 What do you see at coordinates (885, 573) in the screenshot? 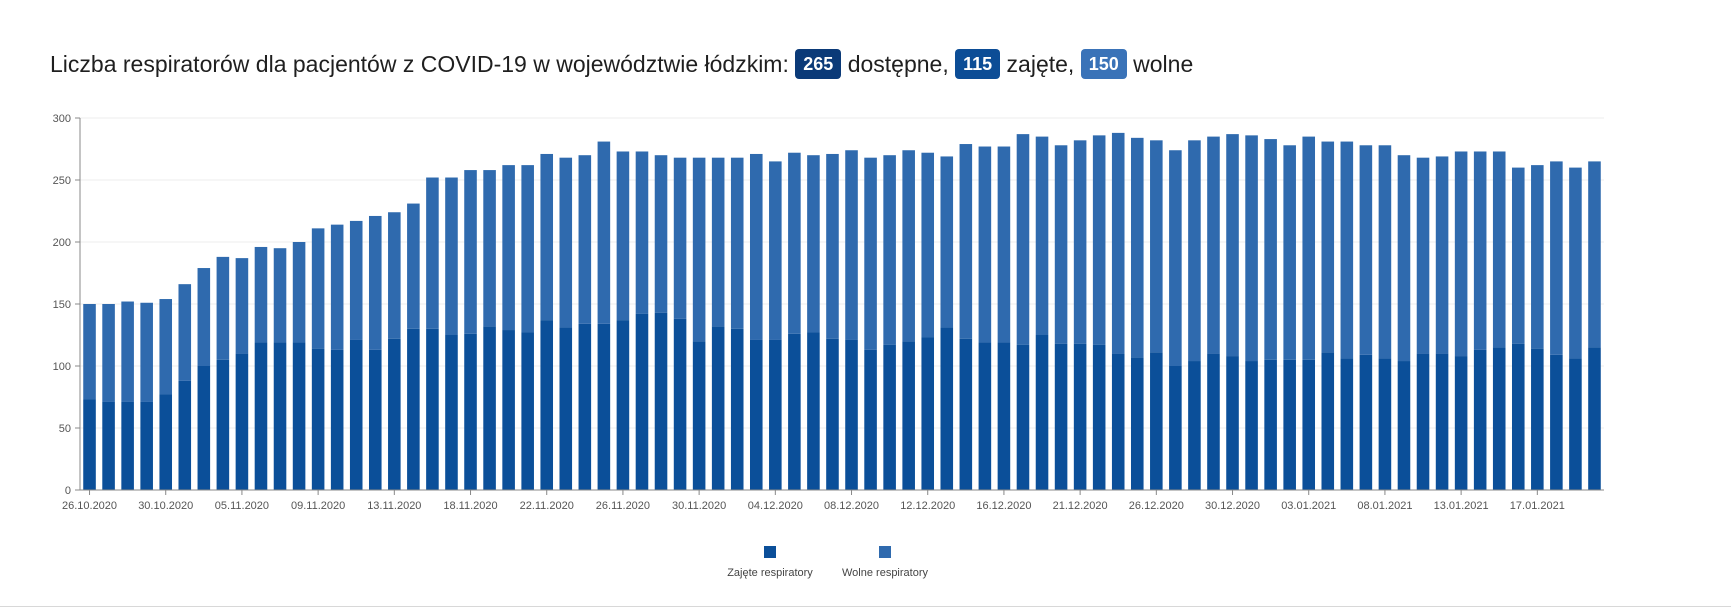
I see `legend-label: Wolne respiratory` at bounding box center [885, 573].